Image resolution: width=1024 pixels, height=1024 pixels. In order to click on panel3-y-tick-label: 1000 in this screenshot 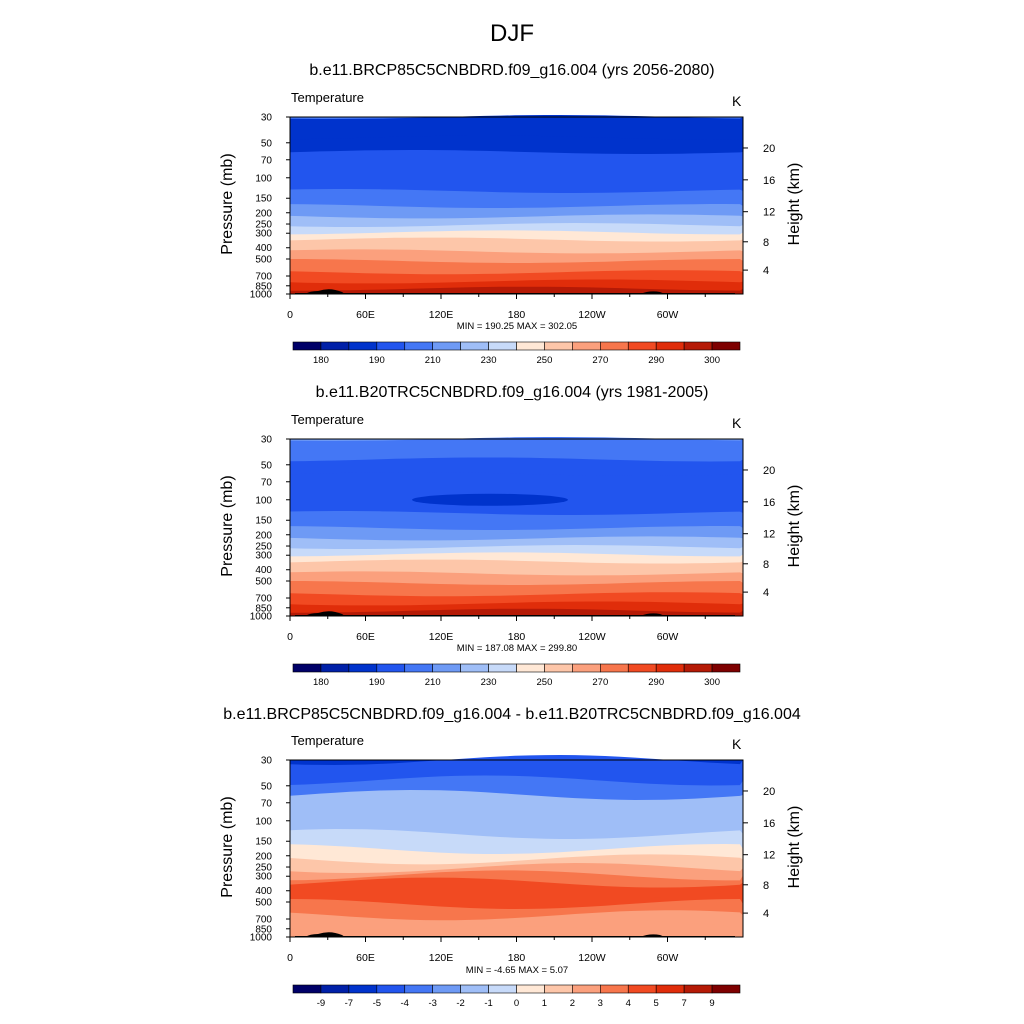, I will do `click(261, 938)`.